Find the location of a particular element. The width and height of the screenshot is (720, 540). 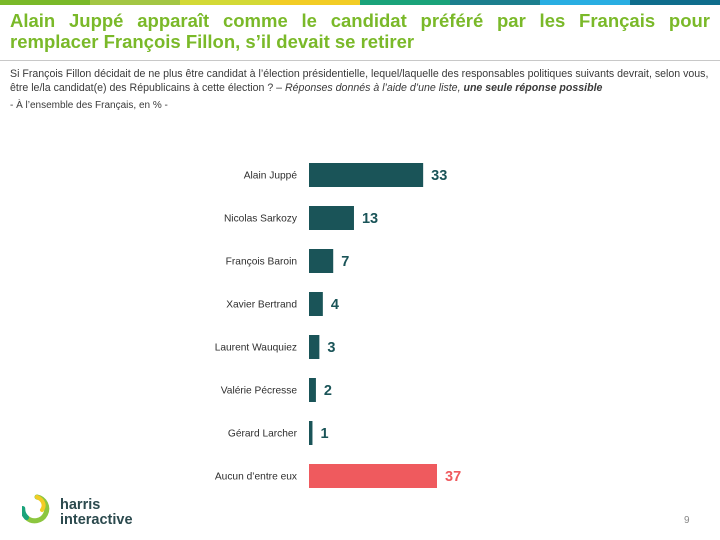

page-number: 9 is located at coordinates (687, 520).